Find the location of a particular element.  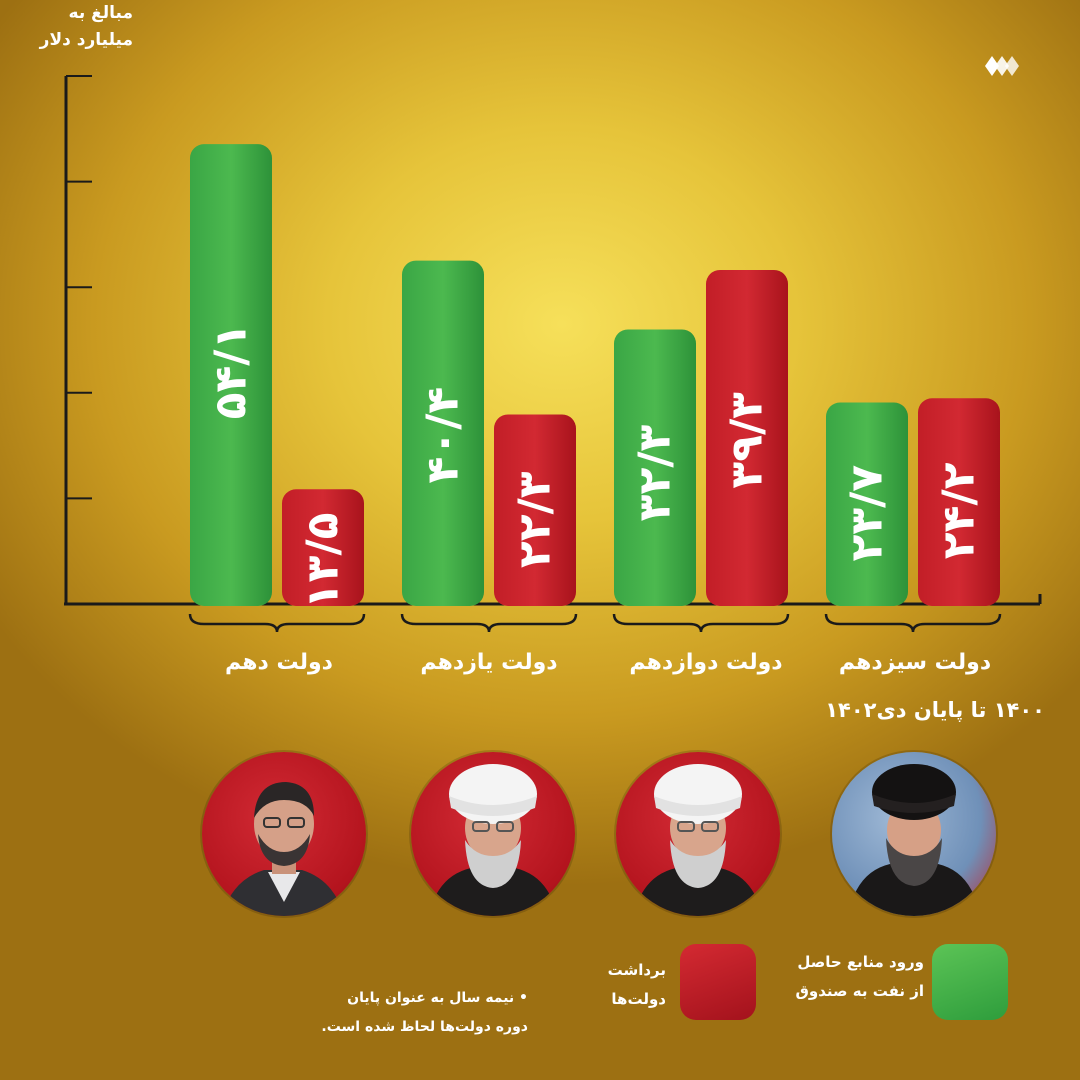

legend-label-inflow: ورود منابع حاصل از نفت به صندوق is located at coordinates (842, 977).